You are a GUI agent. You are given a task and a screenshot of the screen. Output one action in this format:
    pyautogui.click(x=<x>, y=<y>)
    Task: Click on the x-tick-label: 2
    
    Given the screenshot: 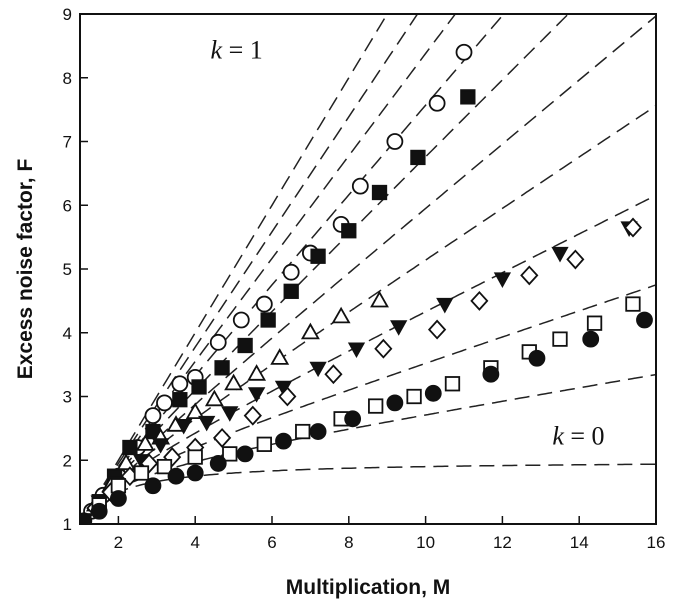 What is the action you would take?
    pyautogui.click(x=118, y=542)
    